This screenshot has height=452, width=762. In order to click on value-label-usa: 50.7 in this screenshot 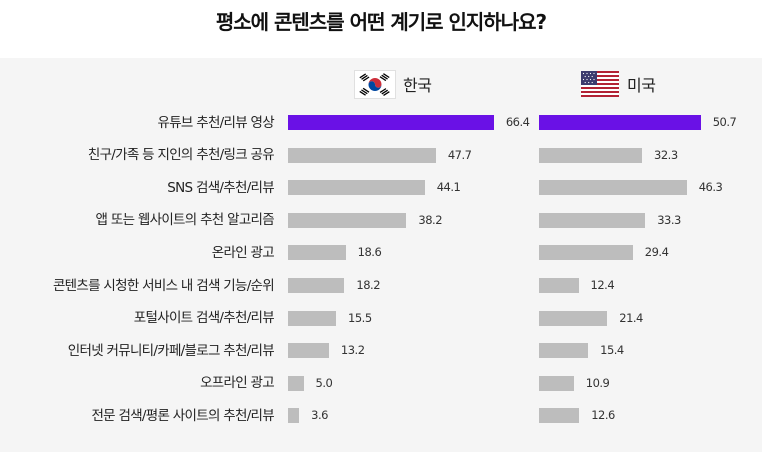, I will do `click(724, 122)`.